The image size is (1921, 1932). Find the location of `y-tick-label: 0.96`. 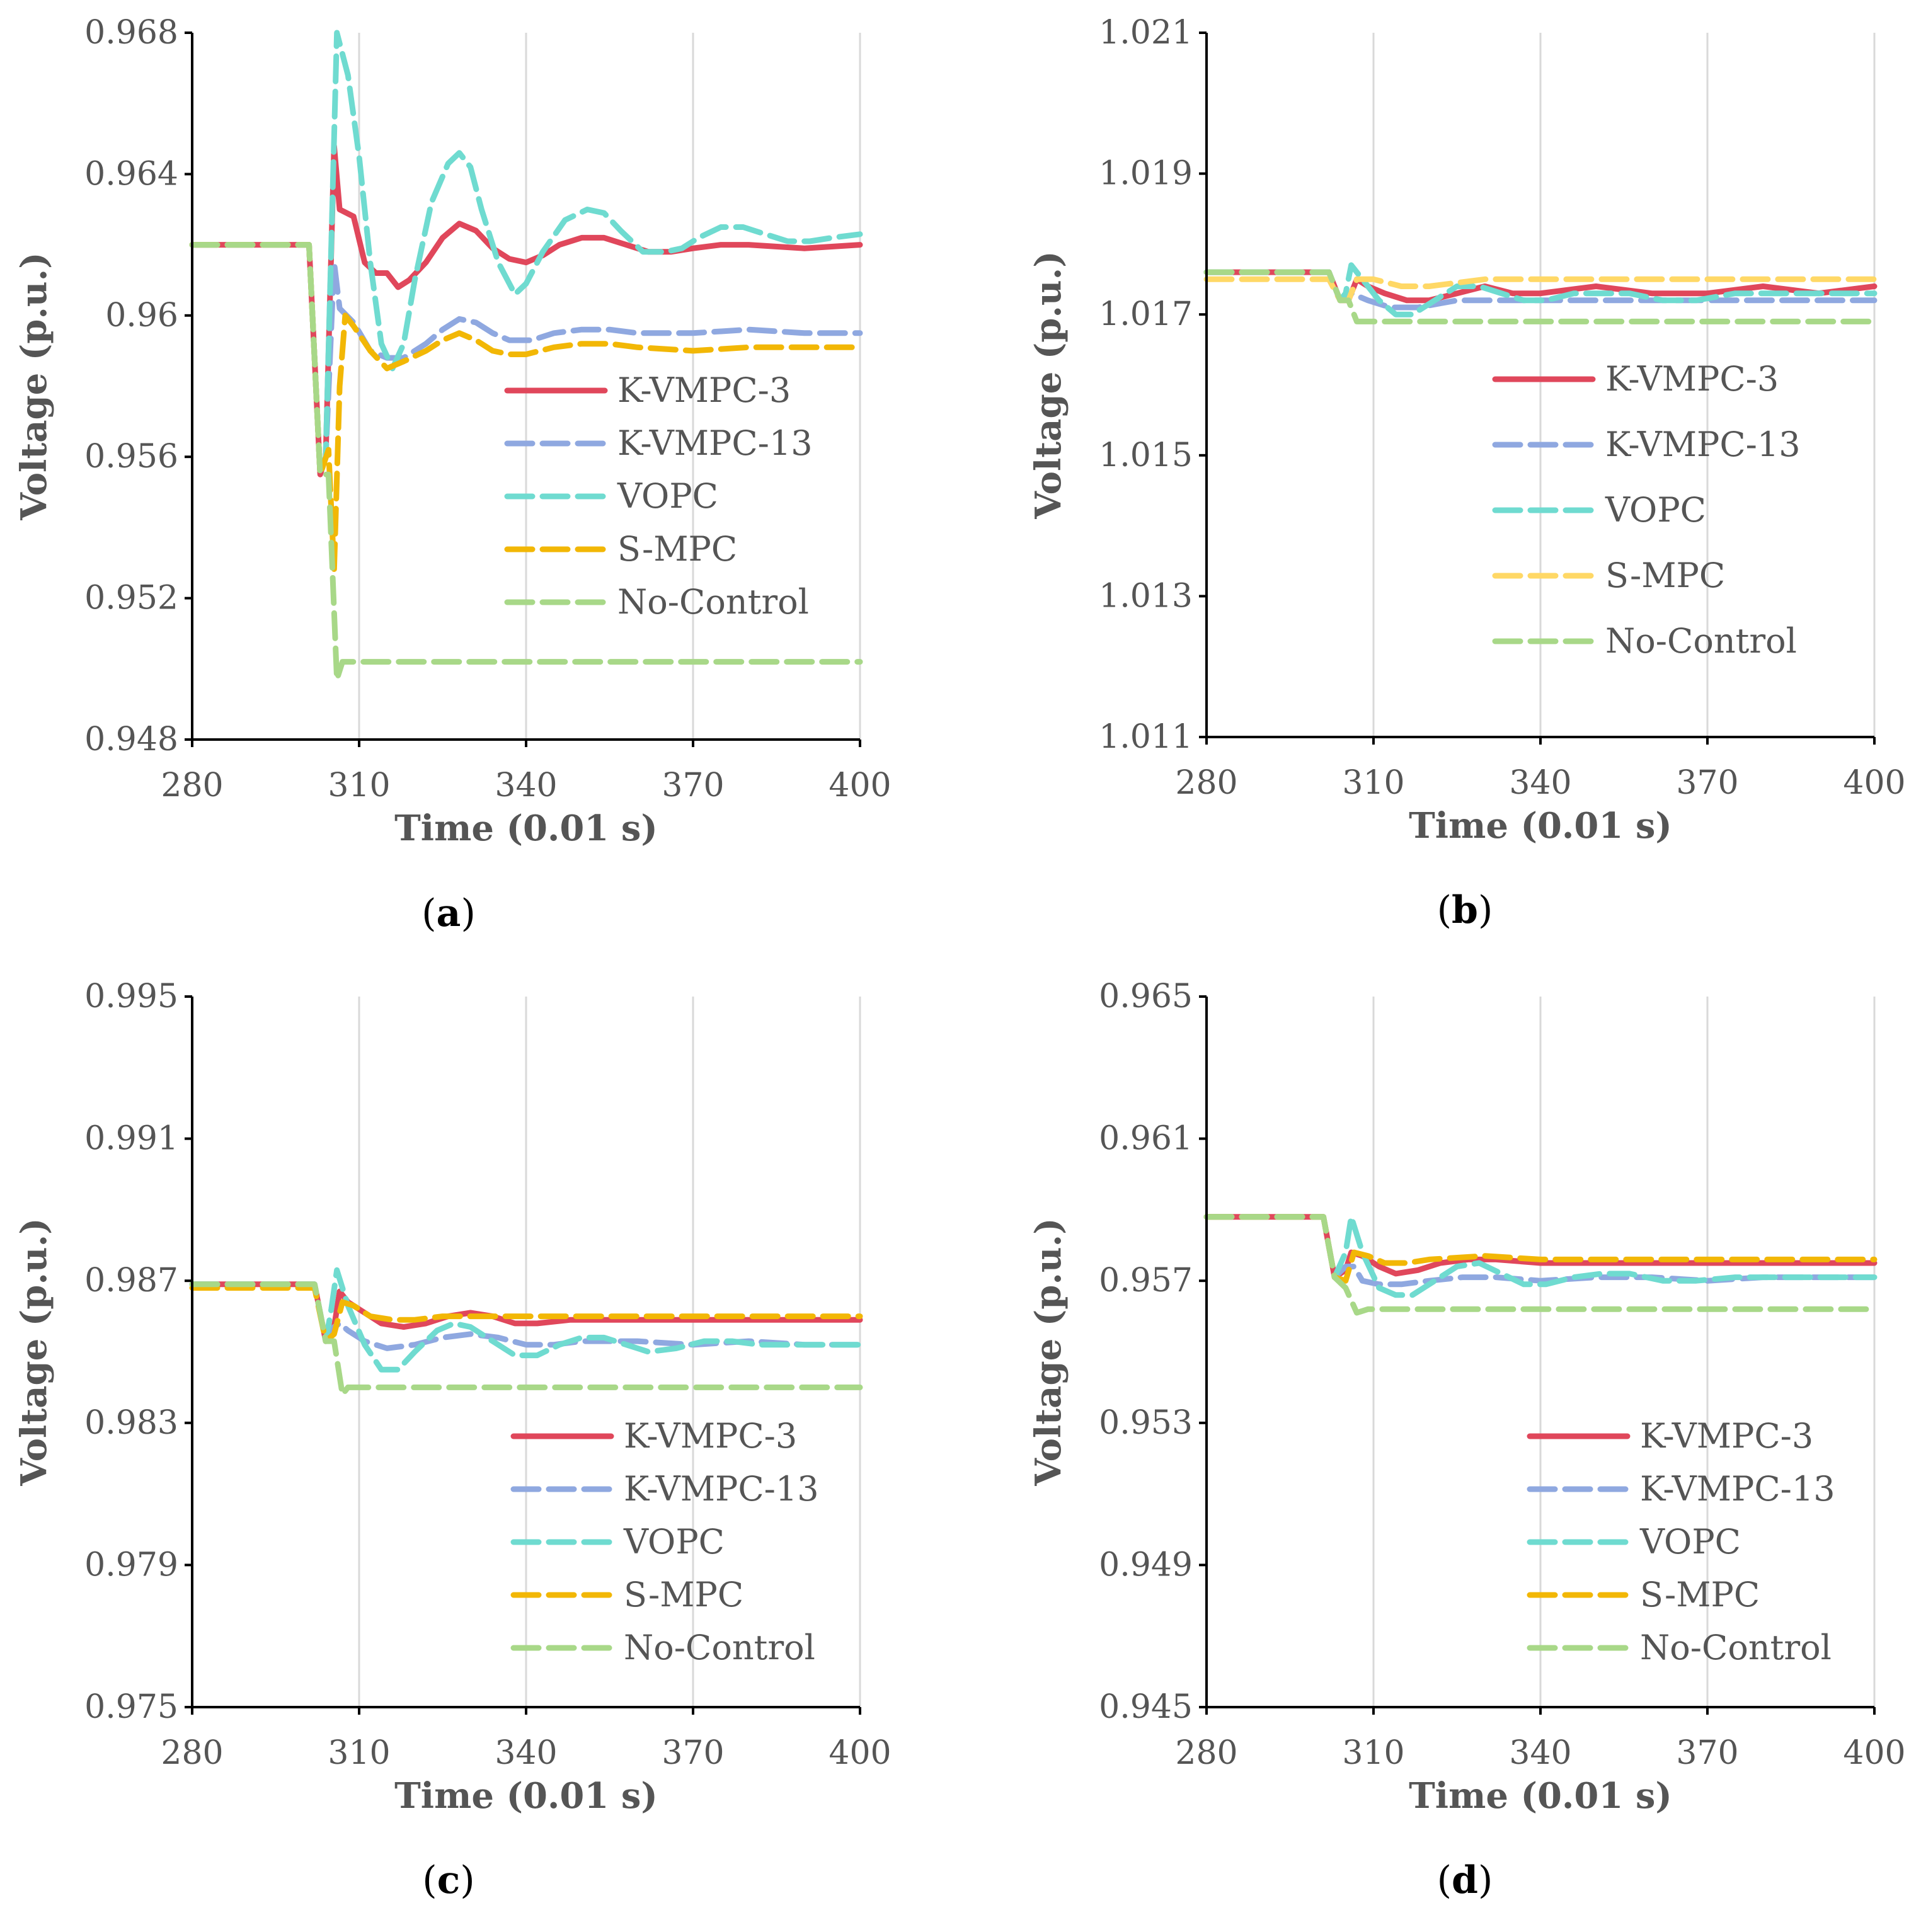

y-tick-label: 0.96 is located at coordinates (142, 315).